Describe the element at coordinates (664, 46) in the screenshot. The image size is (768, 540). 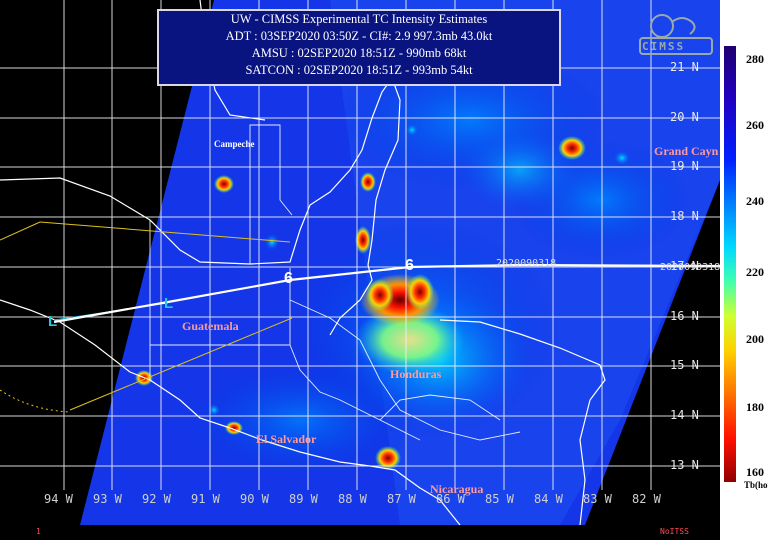
I see `logo-text: CIMSS` at that location.